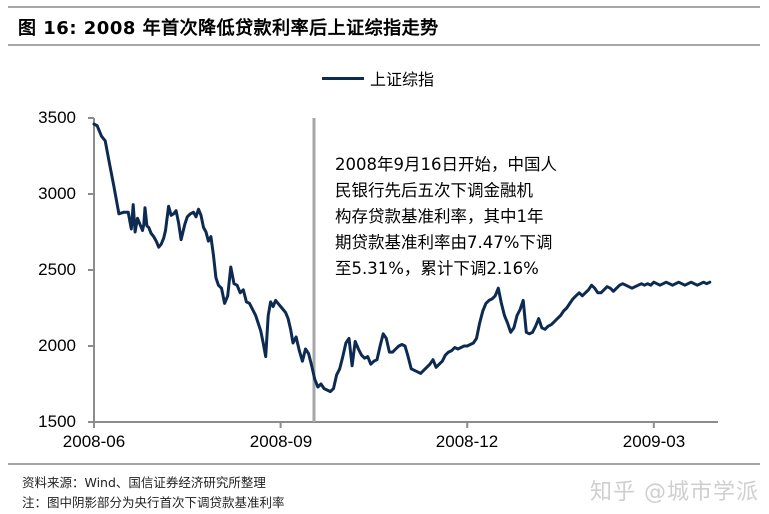 The height and width of the screenshot is (514, 769). I want to click on y-tick-label: 2500, so click(57, 269).